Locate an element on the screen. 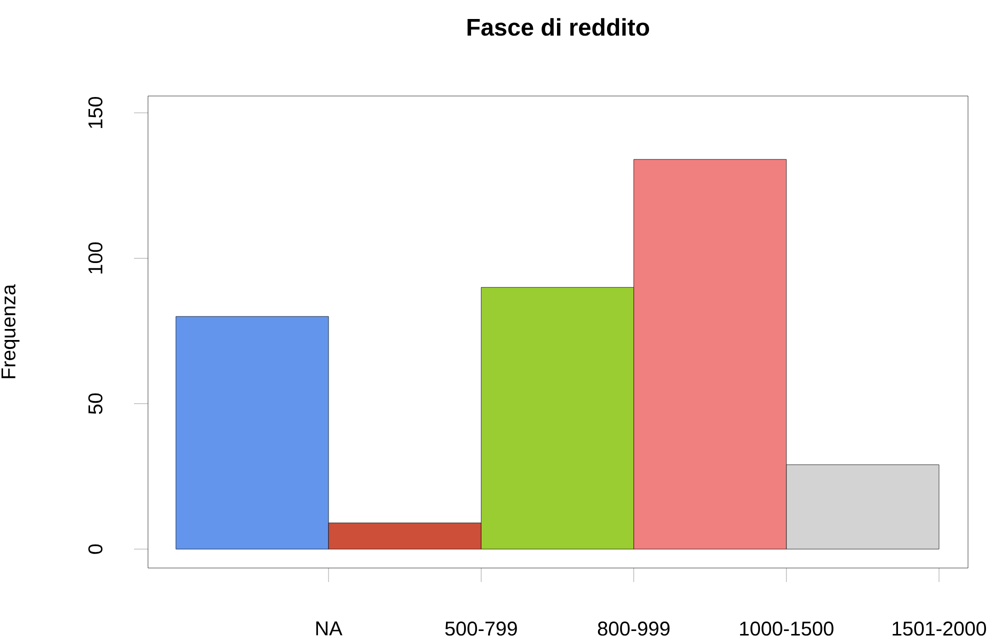 The height and width of the screenshot is (640, 1000). x-tick-label: 800-999 is located at coordinates (634, 629).